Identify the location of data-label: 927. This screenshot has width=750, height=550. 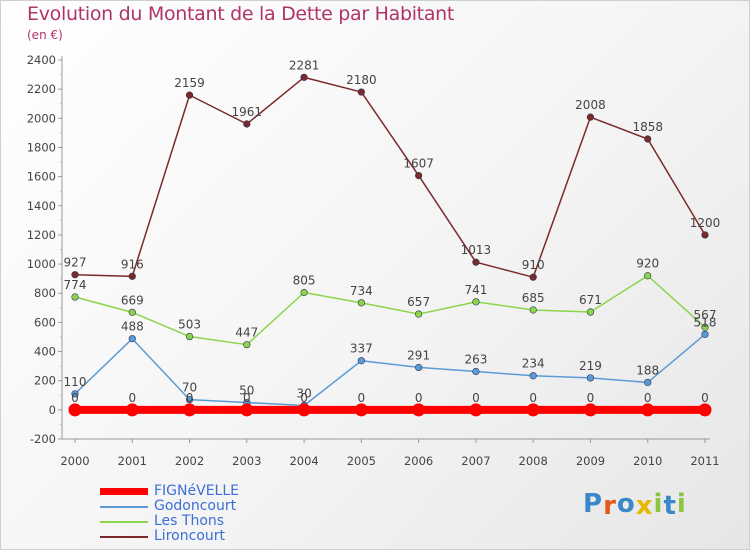
(75, 263).